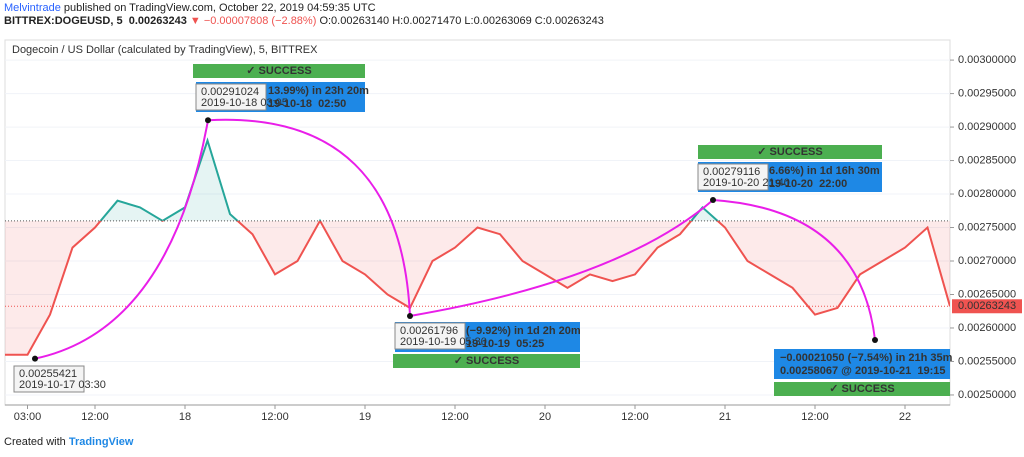 The width and height of the screenshot is (1024, 457). I want to click on open: O:0.00263140, so click(354, 21).